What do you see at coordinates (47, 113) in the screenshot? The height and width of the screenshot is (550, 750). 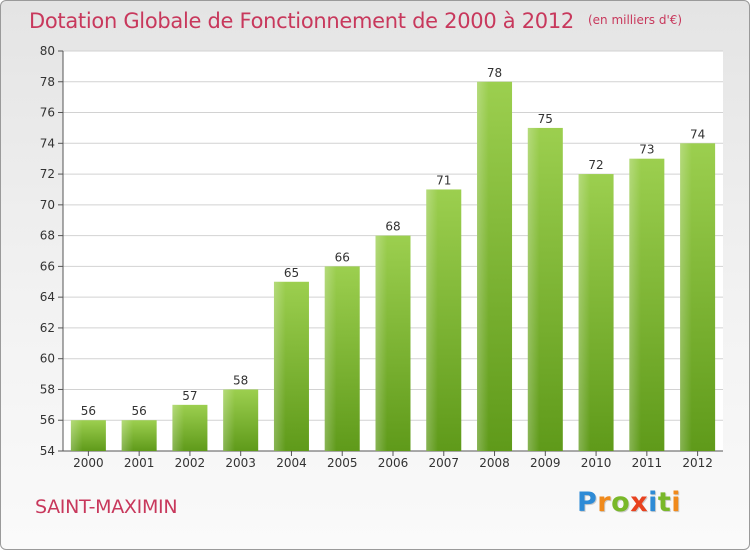 I see `y-tick-label: 76` at bounding box center [47, 113].